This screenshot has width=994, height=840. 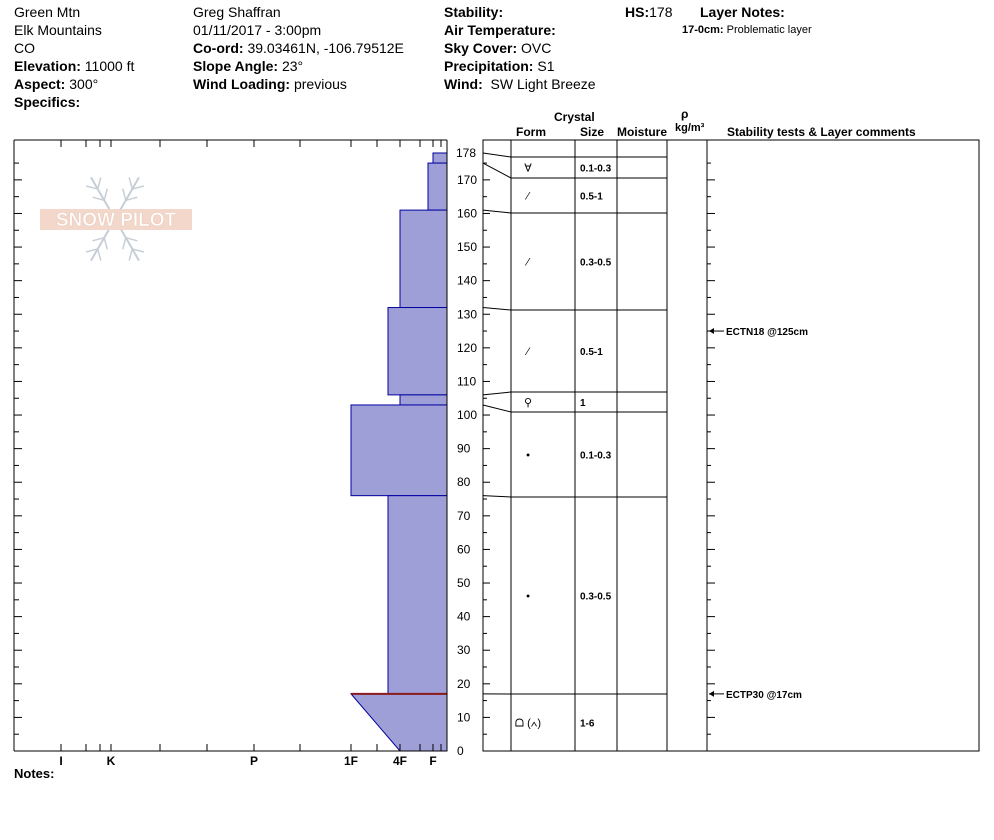 What do you see at coordinates (821, 132) in the screenshot?
I see `stability-comments-header: Stability tests & Layer comments` at bounding box center [821, 132].